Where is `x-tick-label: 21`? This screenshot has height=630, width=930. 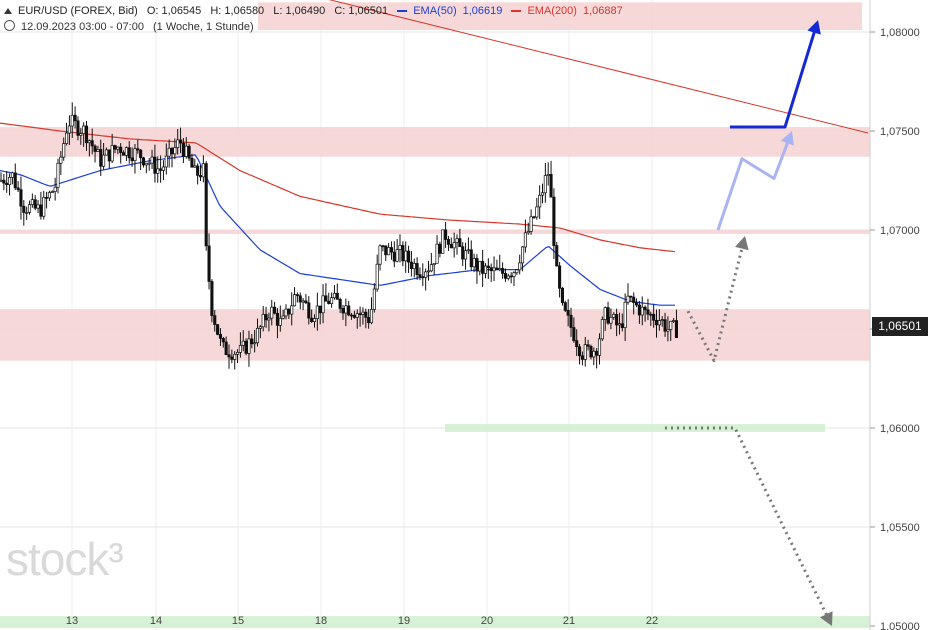 x-tick-label: 21 is located at coordinates (569, 621).